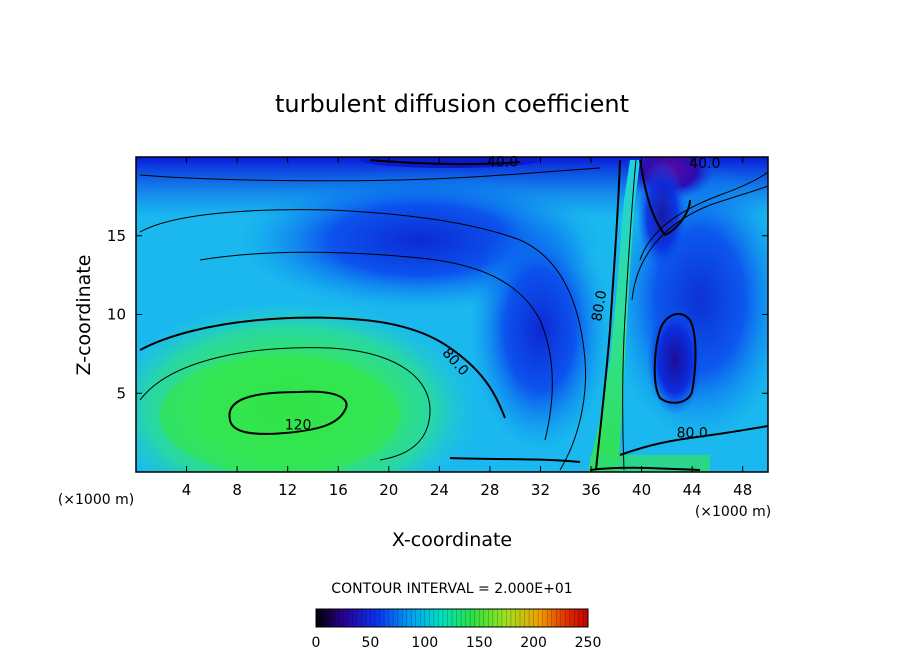  Describe the element at coordinates (692, 490) in the screenshot. I see `x-tick-label: 44` at that location.